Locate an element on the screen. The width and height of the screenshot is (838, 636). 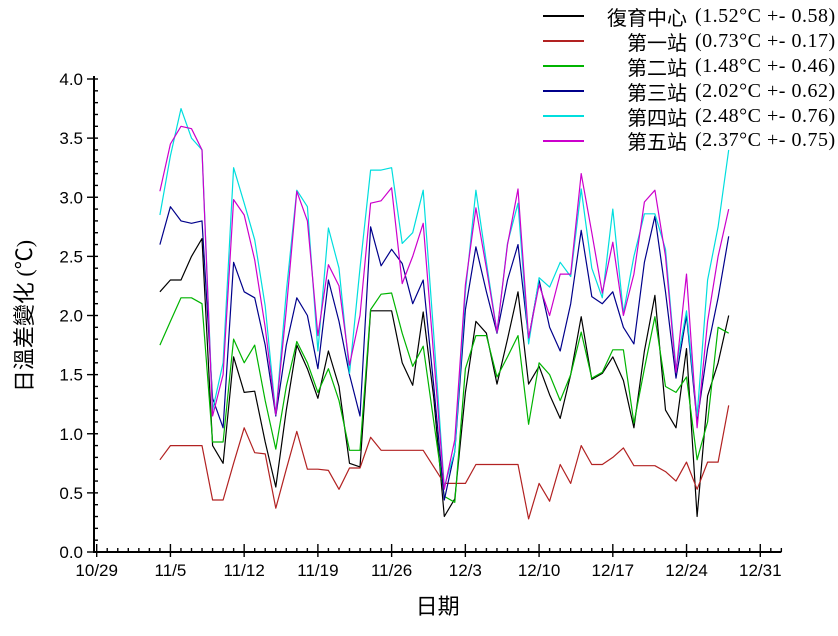
legend-series-stats: (2.48°C +- 0.76) is located at coordinates (765, 115).